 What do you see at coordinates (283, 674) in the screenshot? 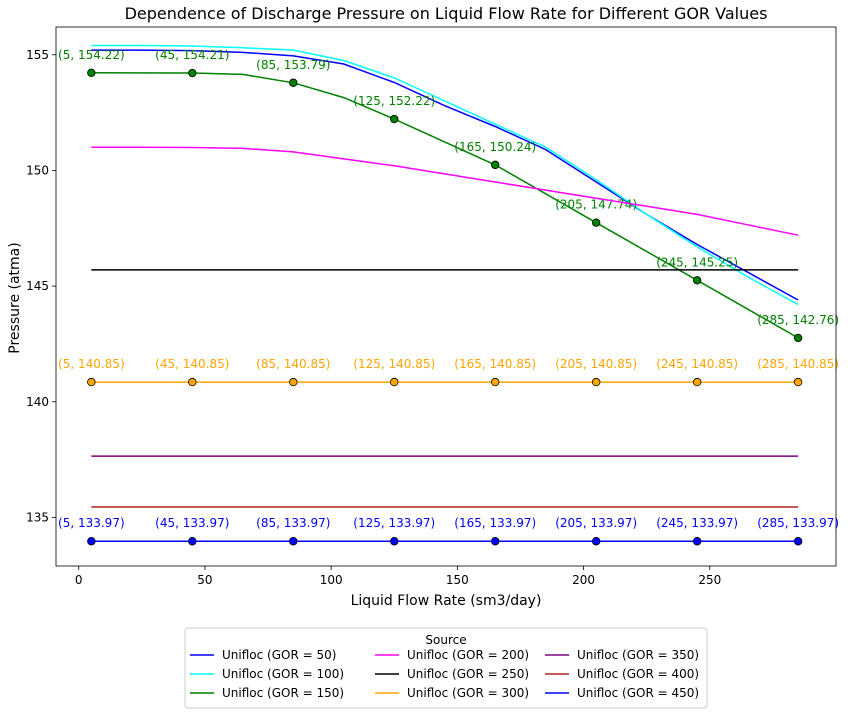
I see `legend-entry-label: Unifloc (GOR = 100)` at bounding box center [283, 674].